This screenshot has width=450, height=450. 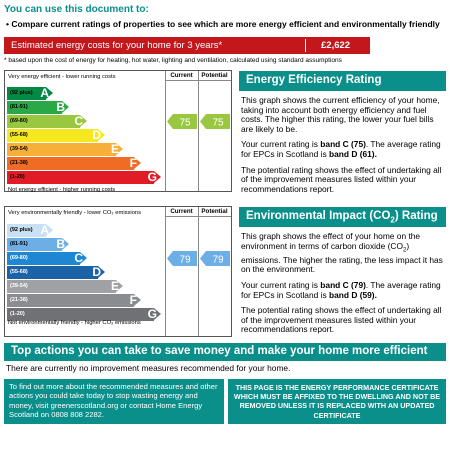 What do you see at coordinates (185, 260) in the screenshot?
I see `current-rating-value: 79` at bounding box center [185, 260].